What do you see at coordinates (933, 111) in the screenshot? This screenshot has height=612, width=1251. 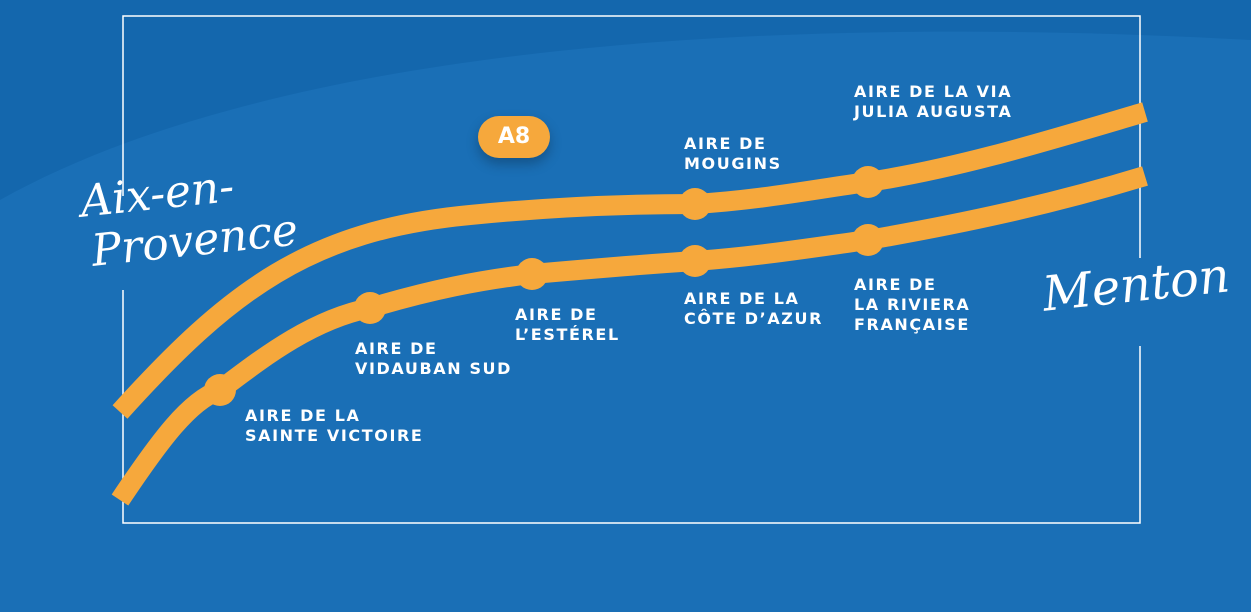 I see `rest-area-label-line: JULIA AUGUSTA` at bounding box center [933, 111].